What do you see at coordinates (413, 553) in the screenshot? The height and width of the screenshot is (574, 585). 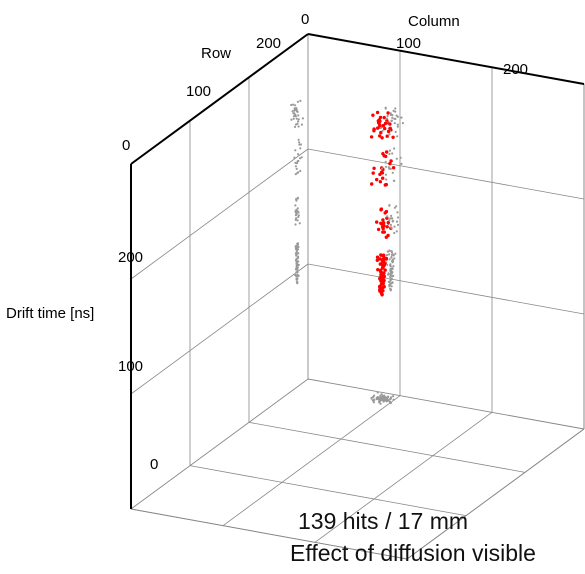 I see `annotation-diffusion: Effect of diffusion visible` at bounding box center [413, 553].